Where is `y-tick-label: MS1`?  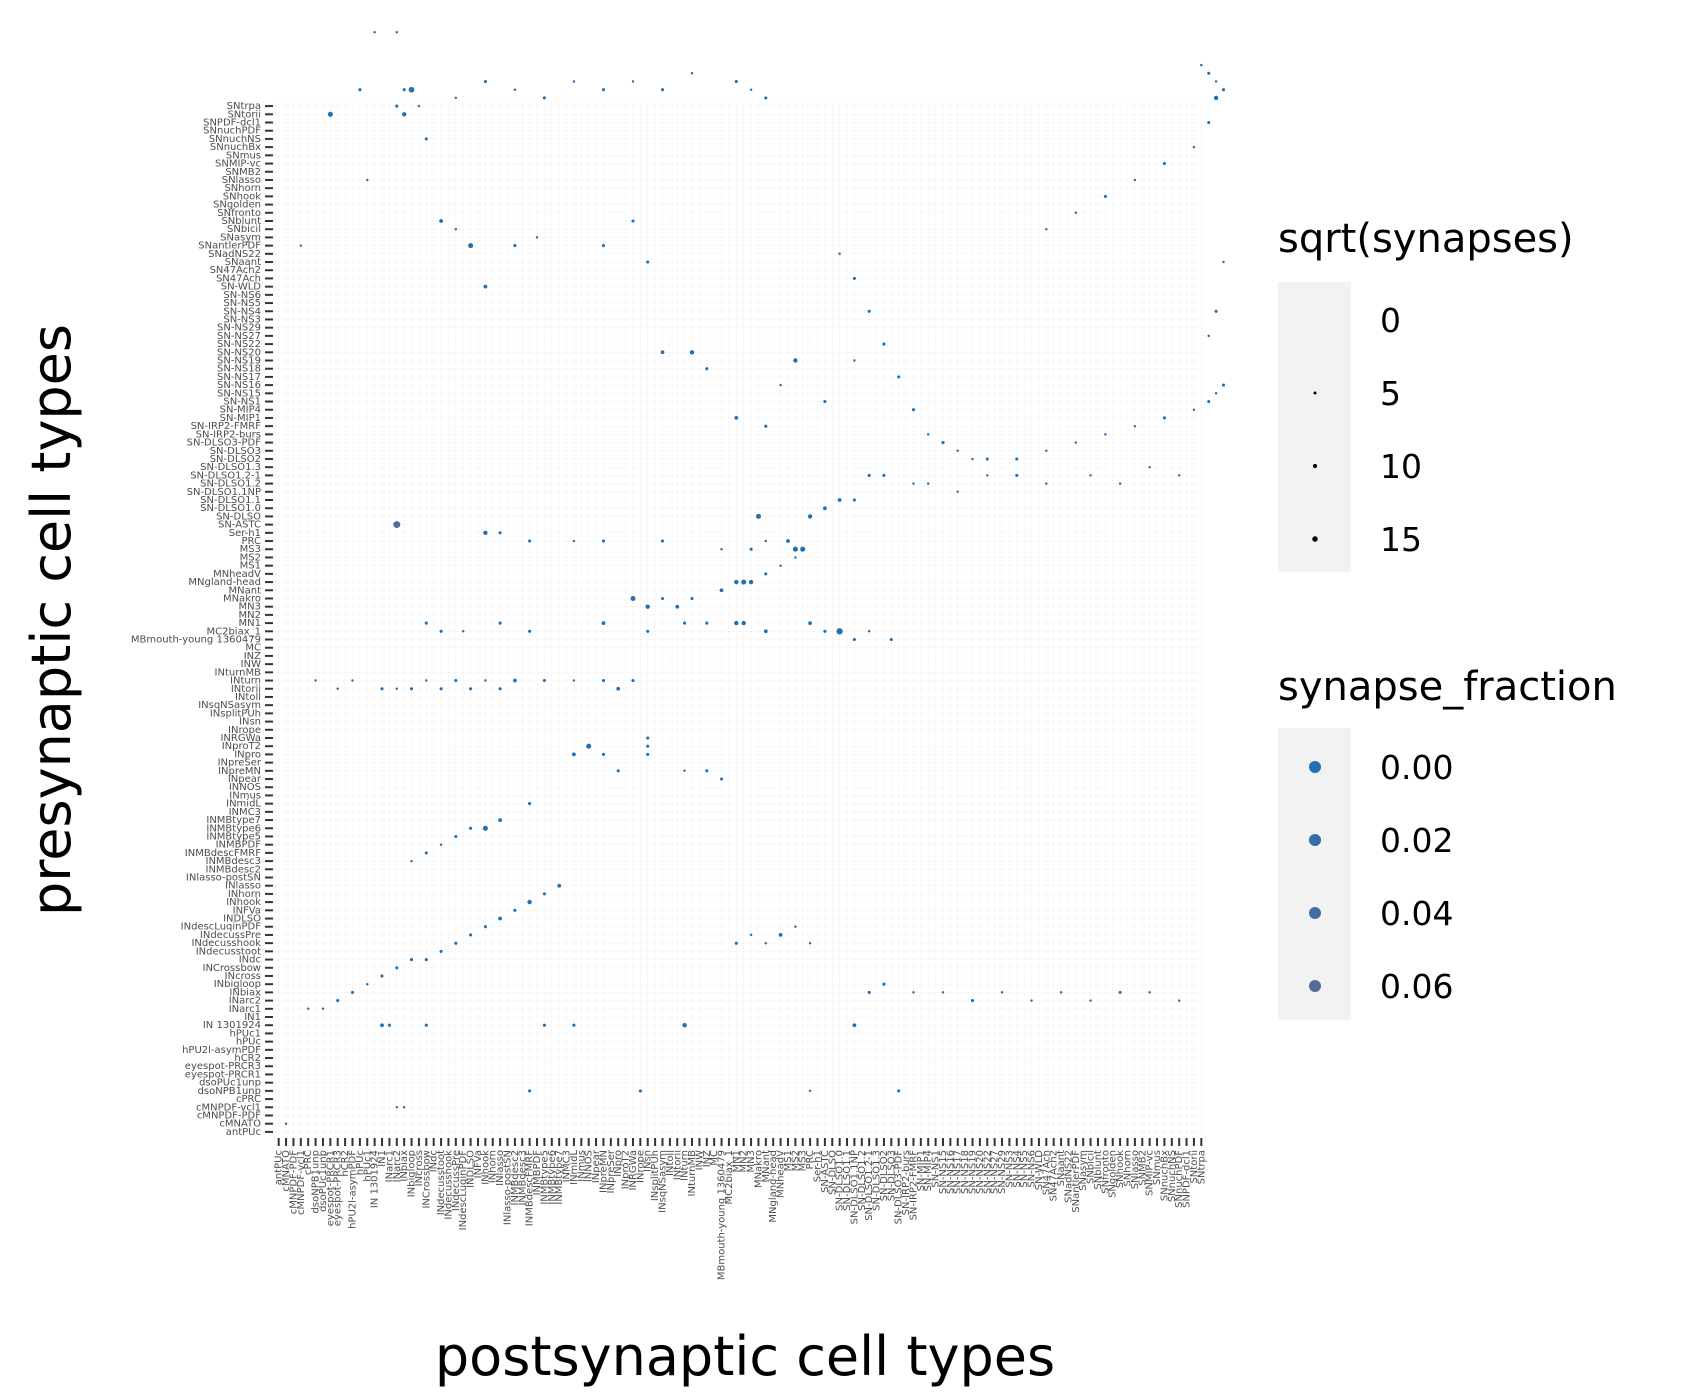 y-tick-label: MS1 is located at coordinates (250, 566).